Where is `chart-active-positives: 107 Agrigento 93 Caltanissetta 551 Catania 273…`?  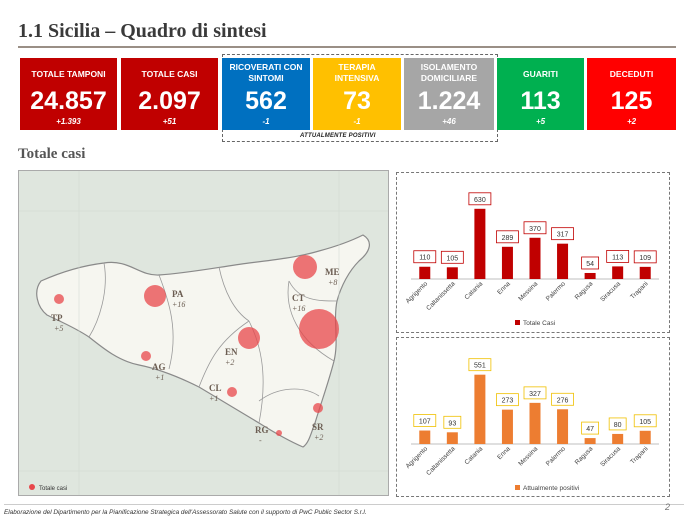
chart-active-positives: 107 Agrigento 93 Caltanissetta 551 Catania 273… is located at coordinates (532, 425).